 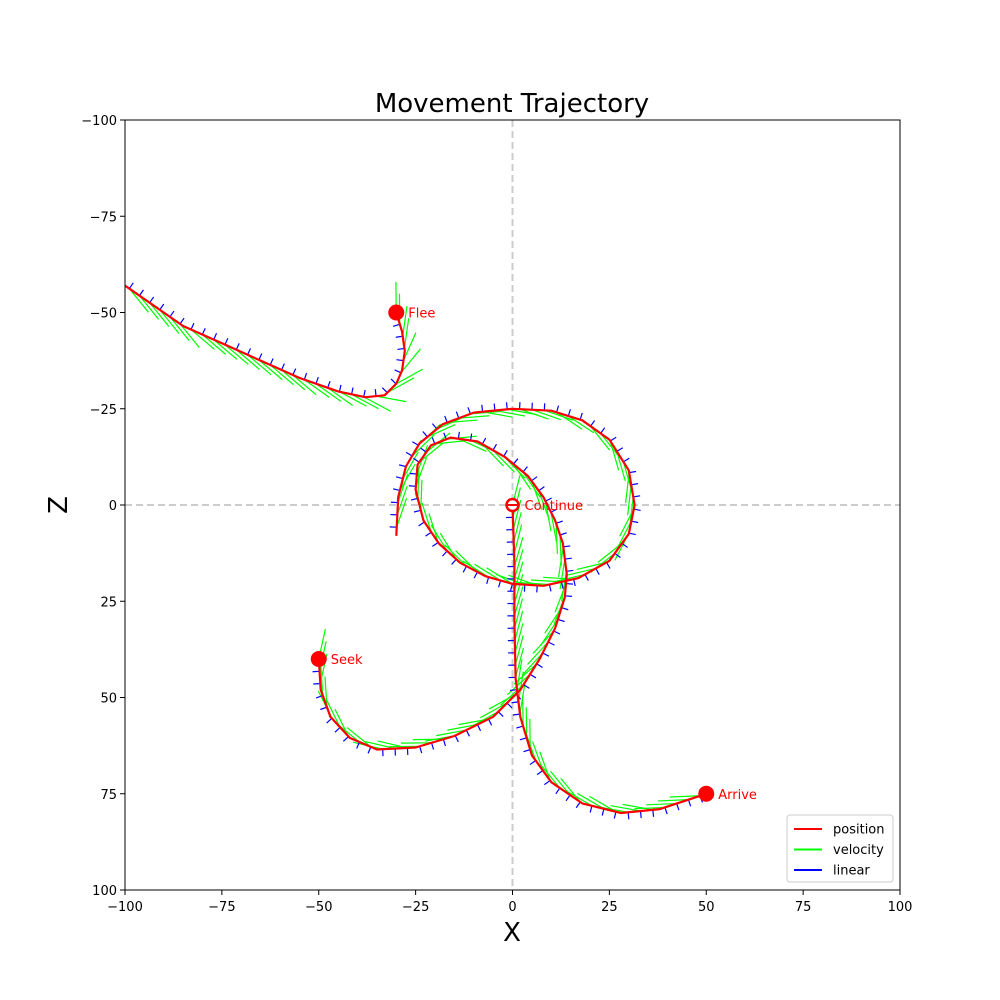 I want to click on x-tick-label: 75, so click(x=803, y=907).